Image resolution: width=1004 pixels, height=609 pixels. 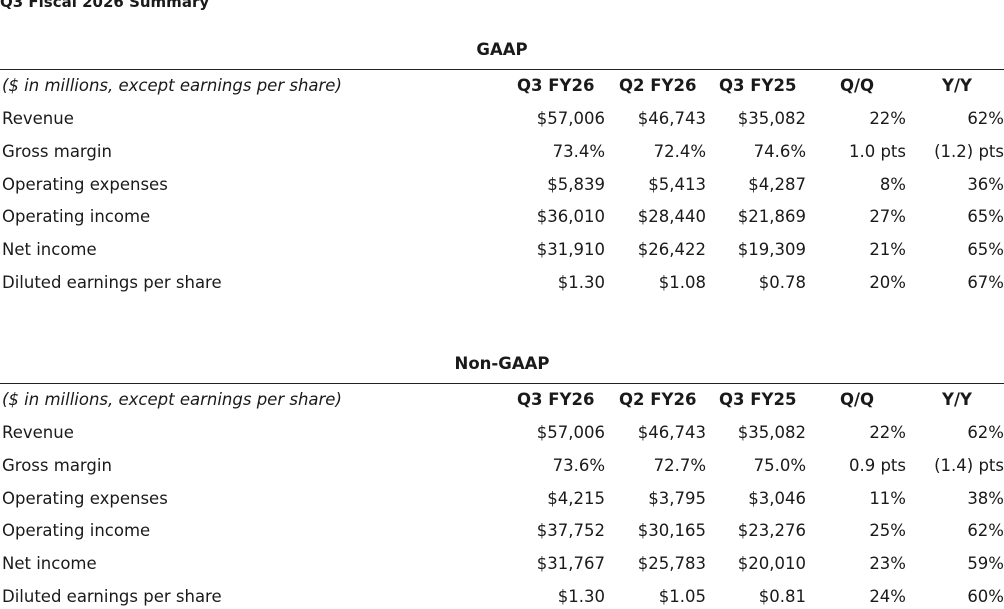 I want to click on cell: 60%, so click(x=985, y=596).